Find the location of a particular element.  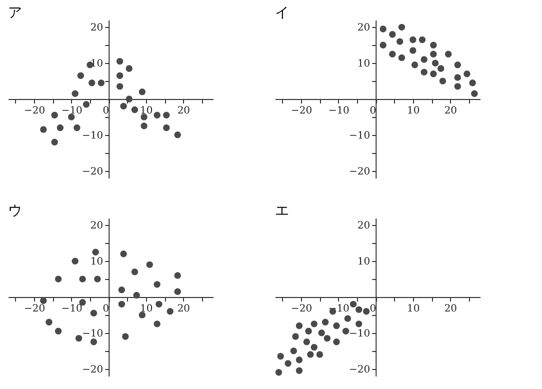

x-tick-label: −10 is located at coordinates (71, 111).